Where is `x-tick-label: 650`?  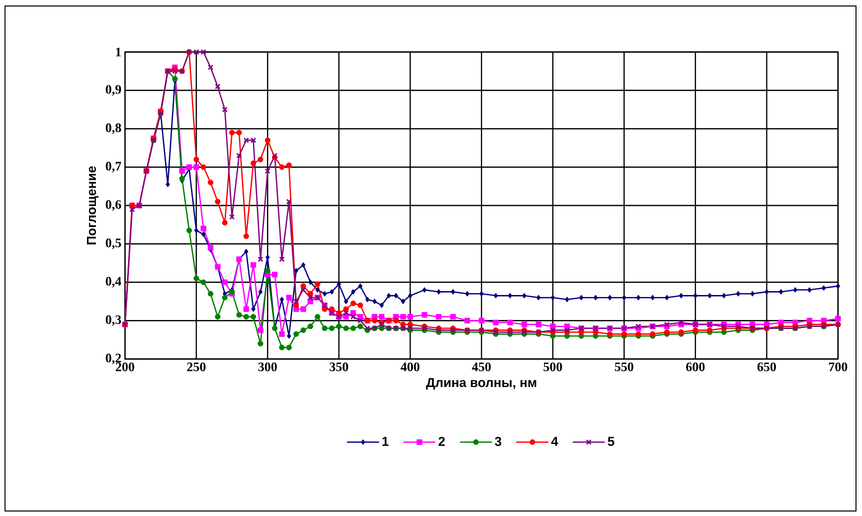 x-tick-label: 650 is located at coordinates (766, 367).